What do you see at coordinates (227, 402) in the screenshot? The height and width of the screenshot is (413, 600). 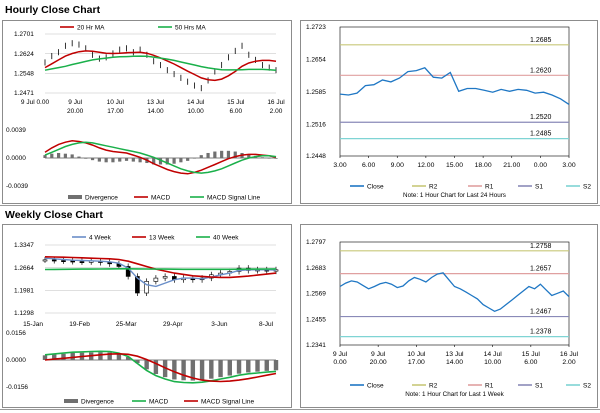 I see `weekly-legend-macd-signal-label: MACD Signal Line` at bounding box center [227, 402].